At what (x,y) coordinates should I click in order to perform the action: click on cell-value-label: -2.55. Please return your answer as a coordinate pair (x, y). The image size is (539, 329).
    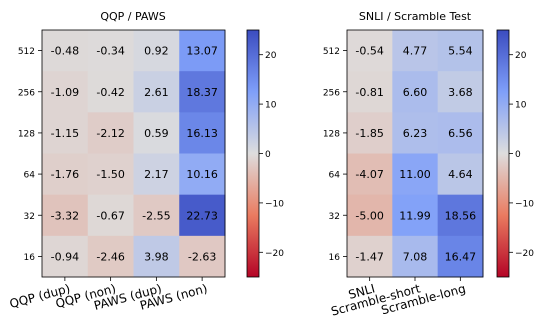
    Looking at the image, I should click on (156, 215).